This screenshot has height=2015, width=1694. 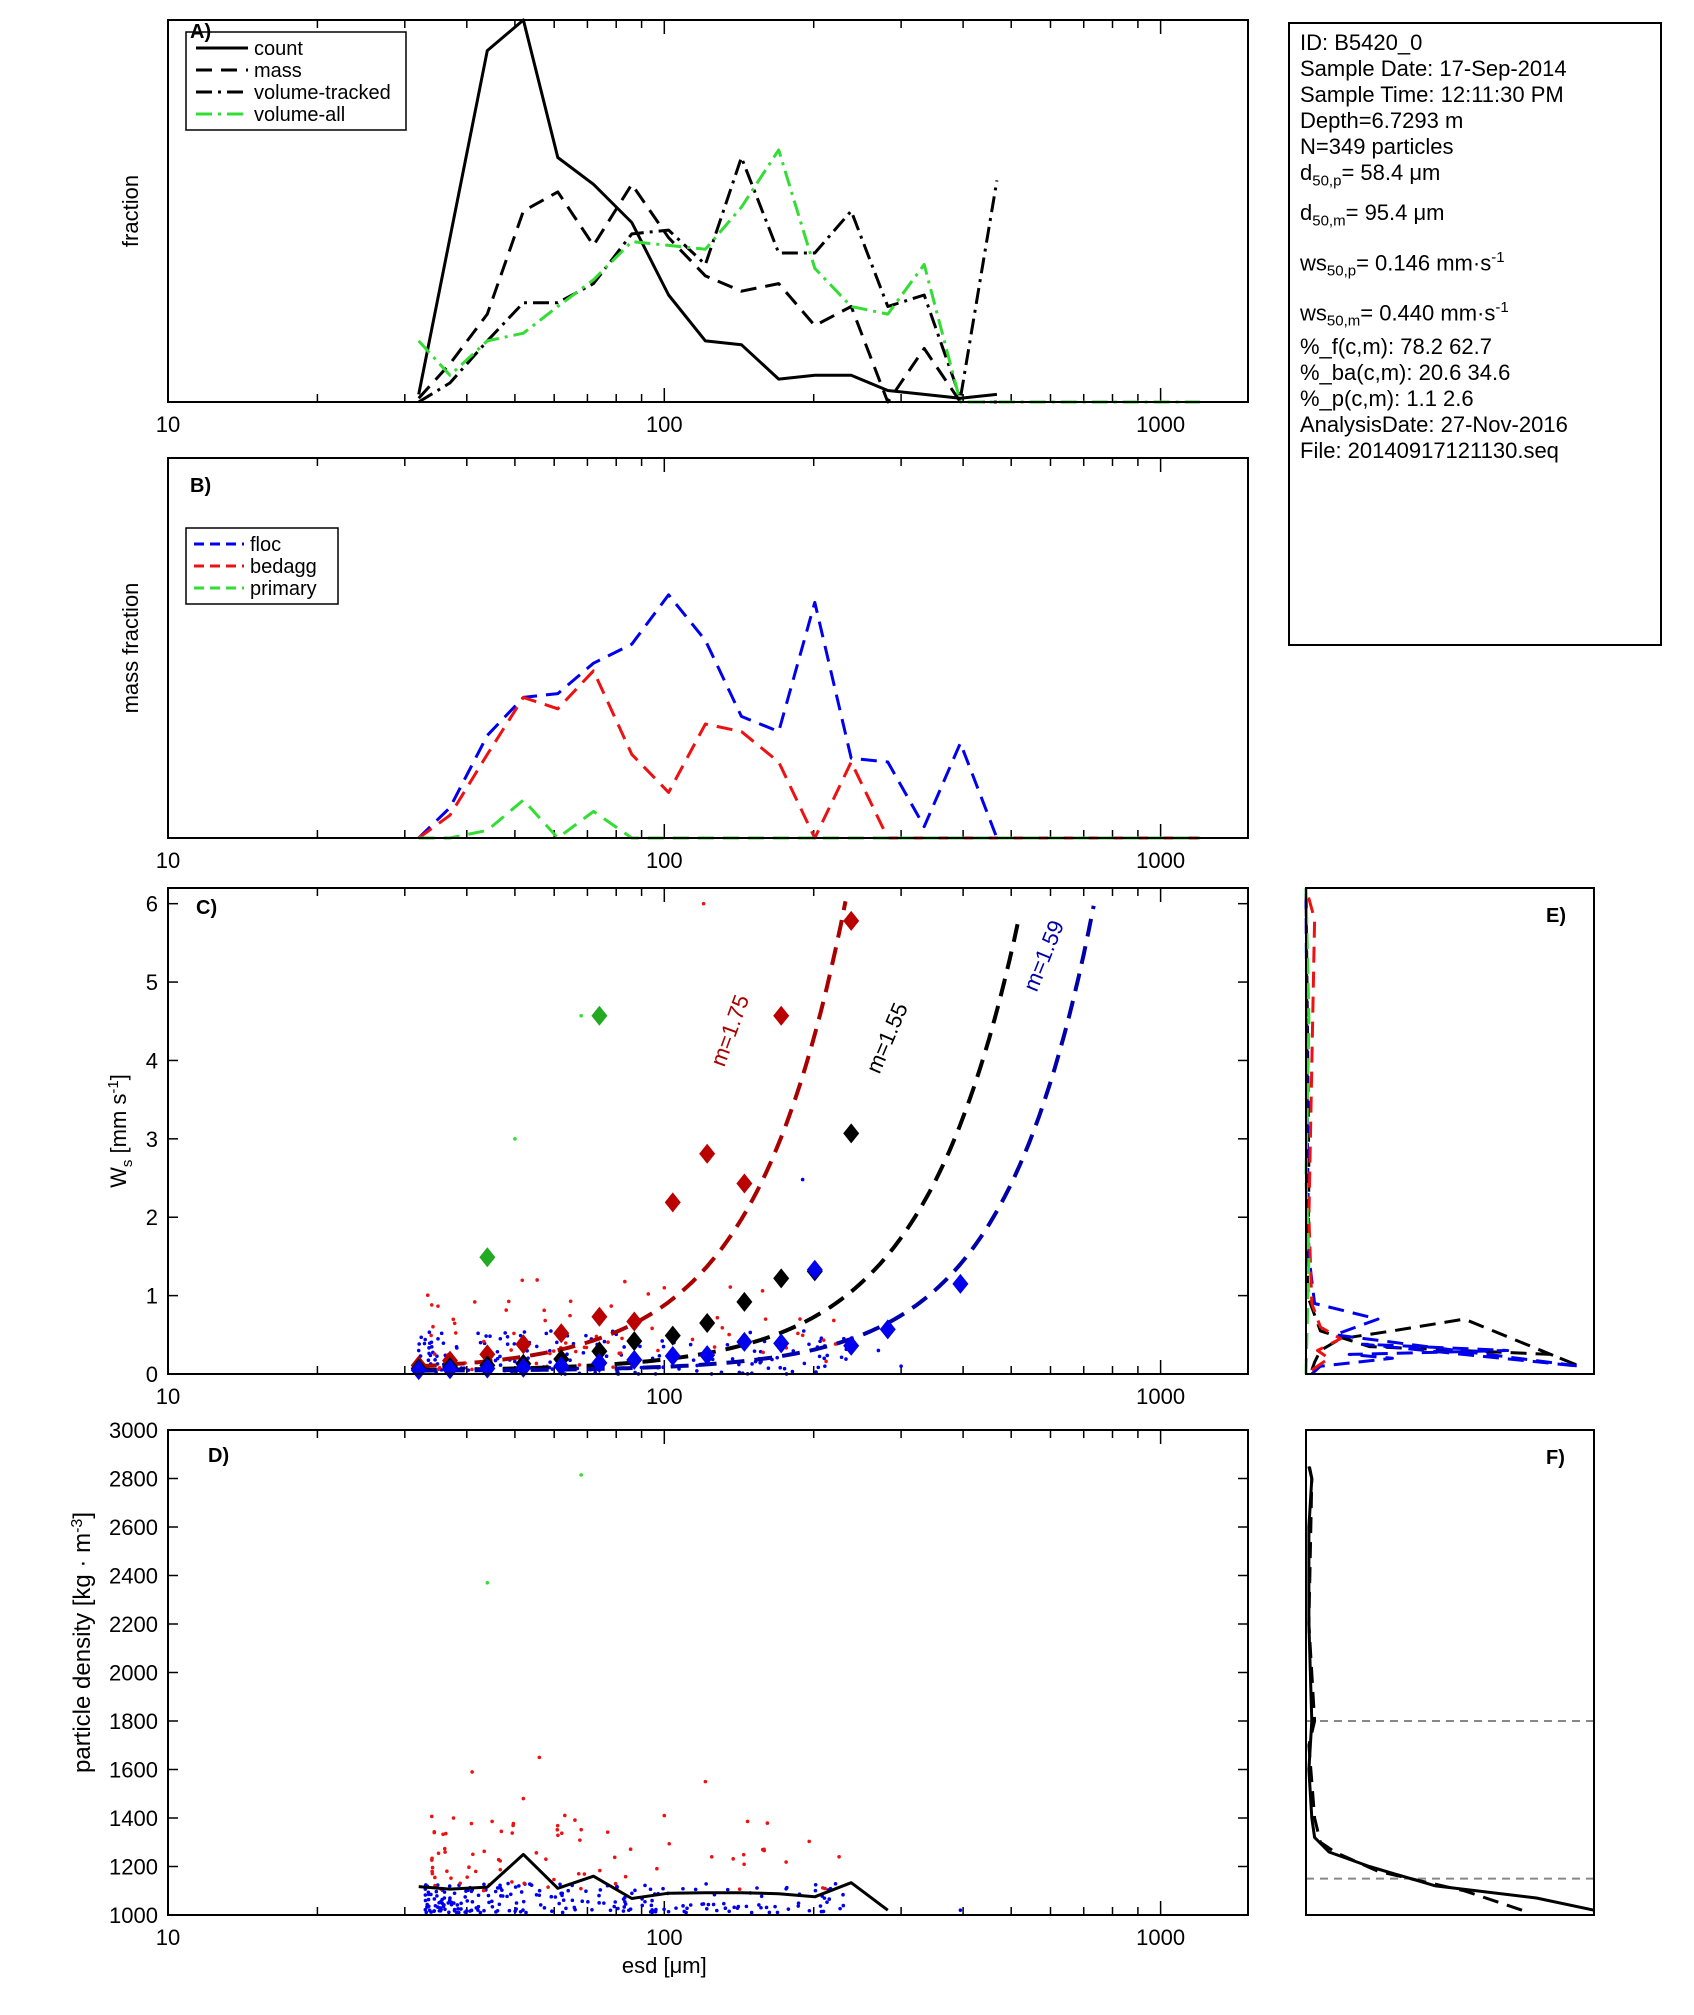 I want to click on x-tick-label: 1000, so click(x=1160, y=1396).